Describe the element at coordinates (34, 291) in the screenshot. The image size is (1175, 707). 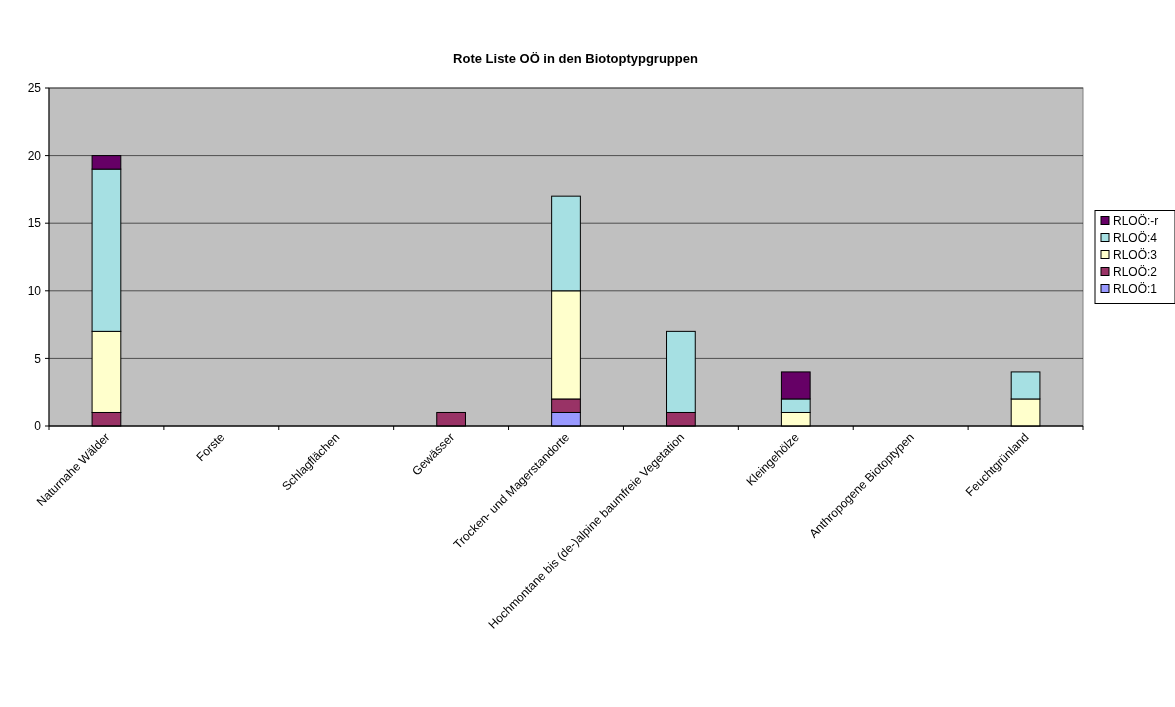
I see `y-tick-label: 10` at that location.